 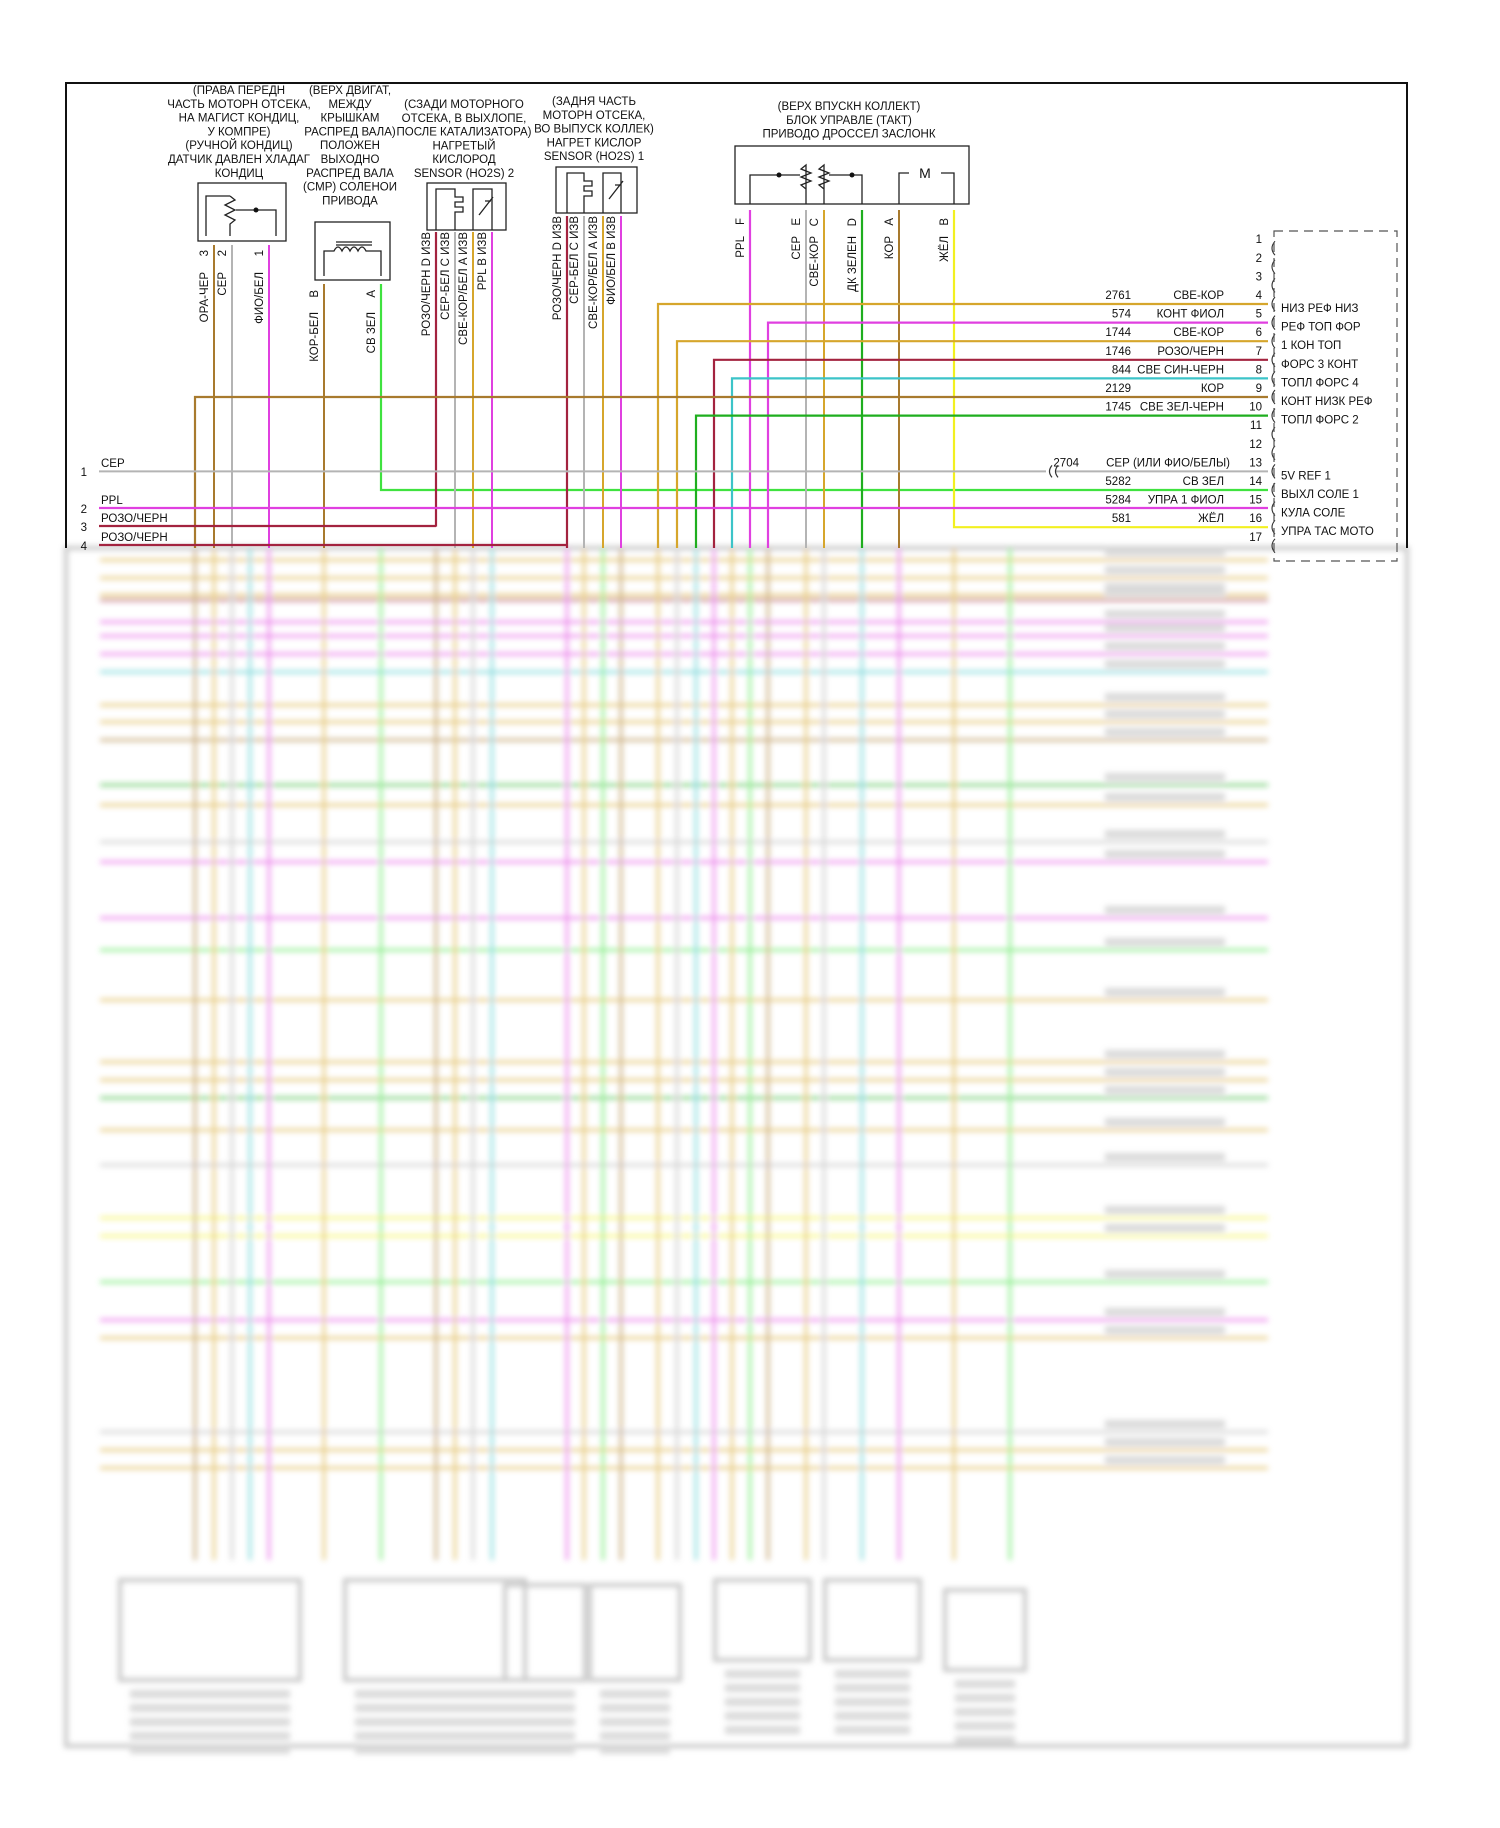 What do you see at coordinates (112, 501) in the screenshot?
I see `left-wire-color: PPL` at bounding box center [112, 501].